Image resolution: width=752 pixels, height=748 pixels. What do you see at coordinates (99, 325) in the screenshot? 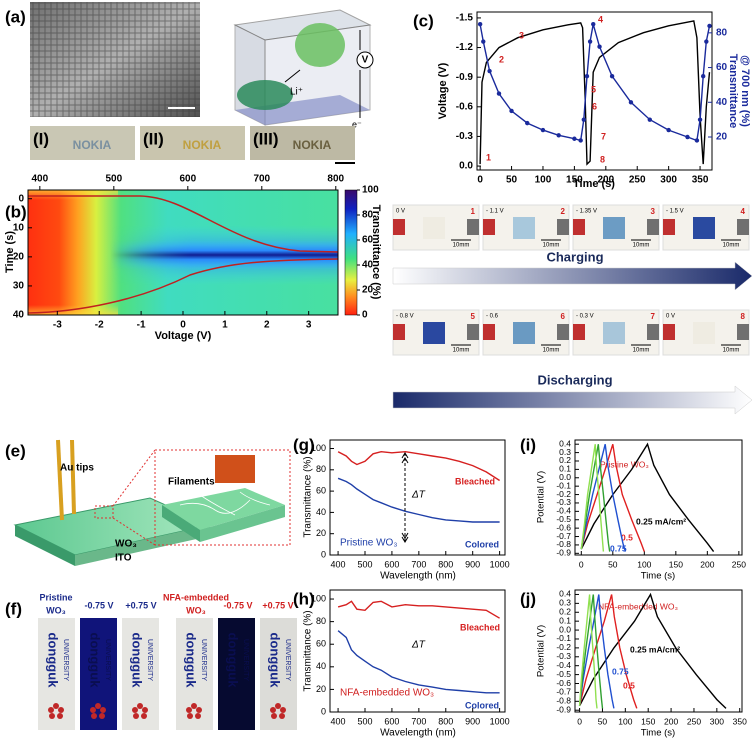
I see `x-tick-label: -2` at bounding box center [99, 325].